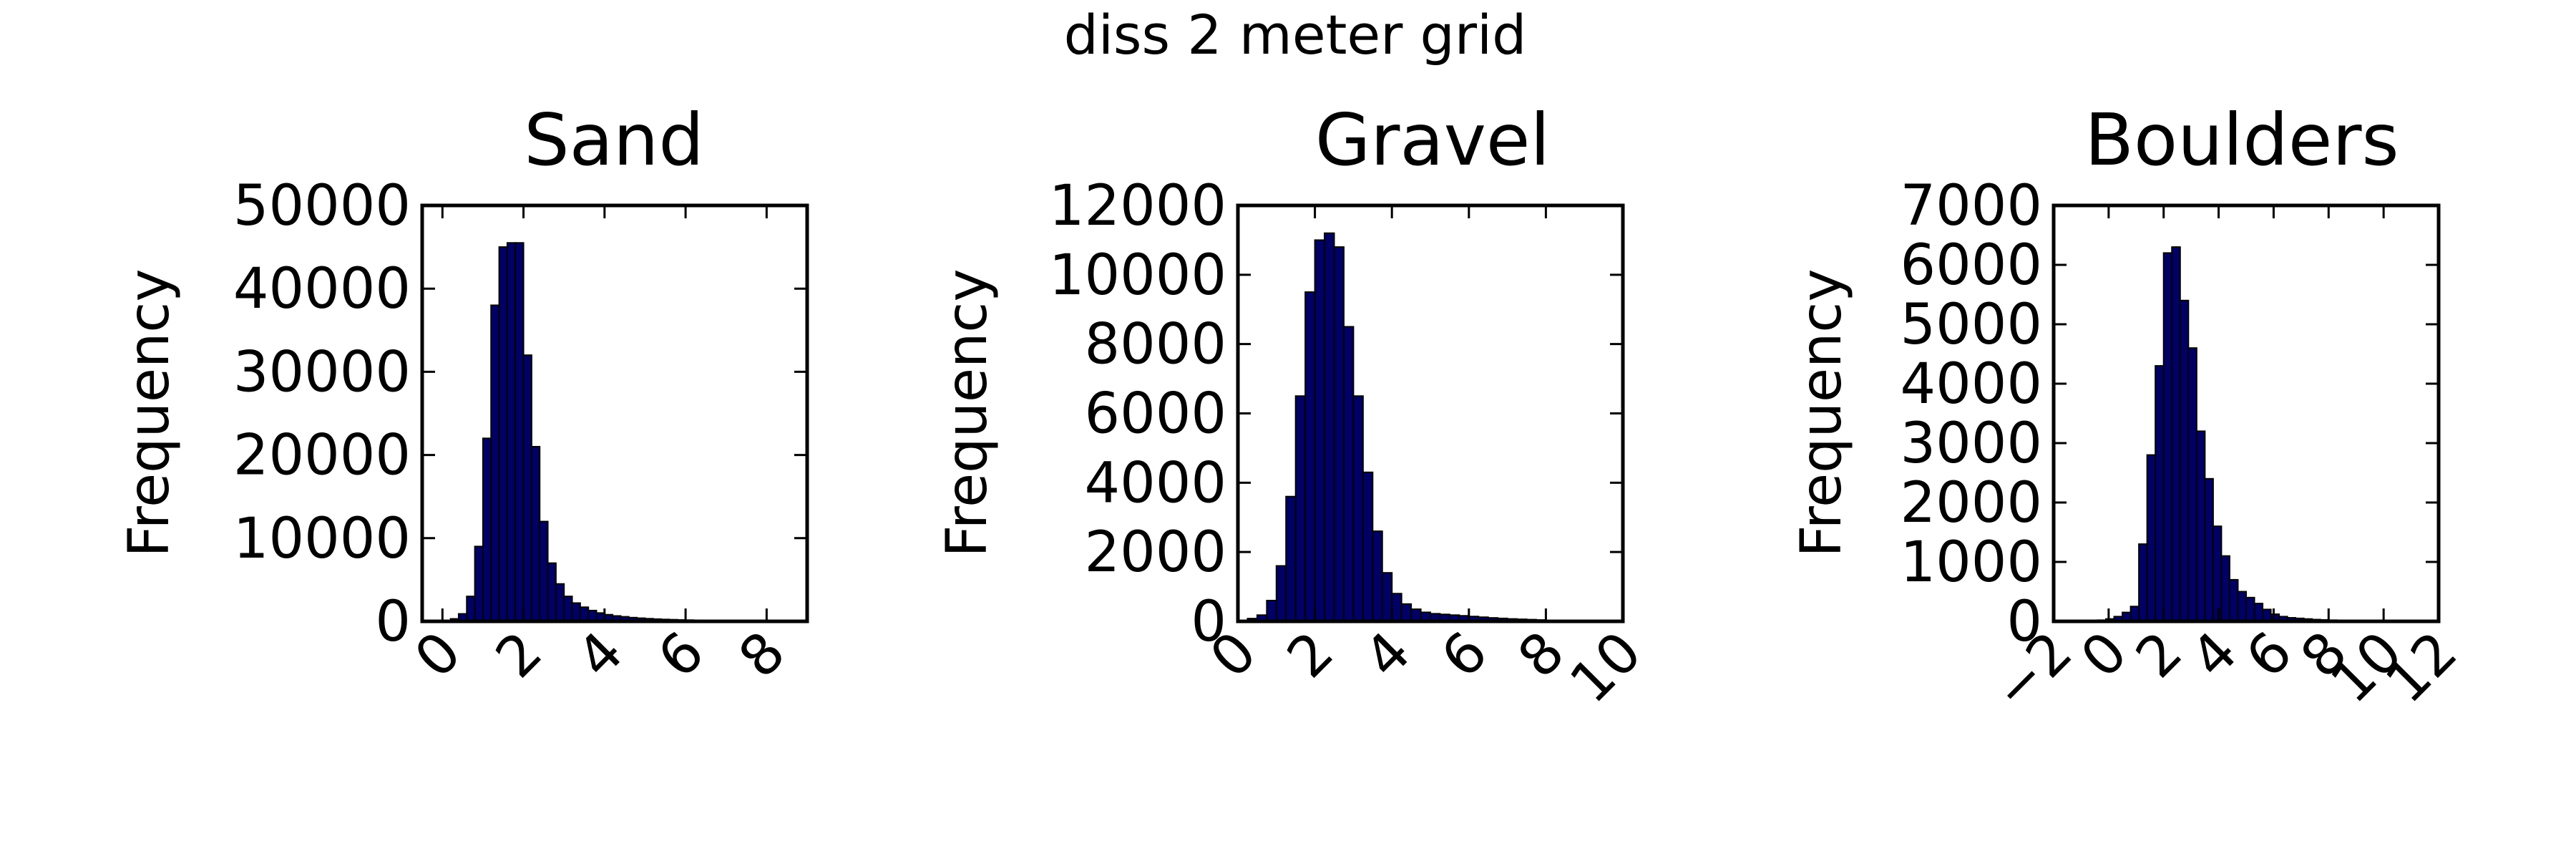  What do you see at coordinates (322, 456) in the screenshot?
I see `y-tick-label: 20000` at bounding box center [322, 456].